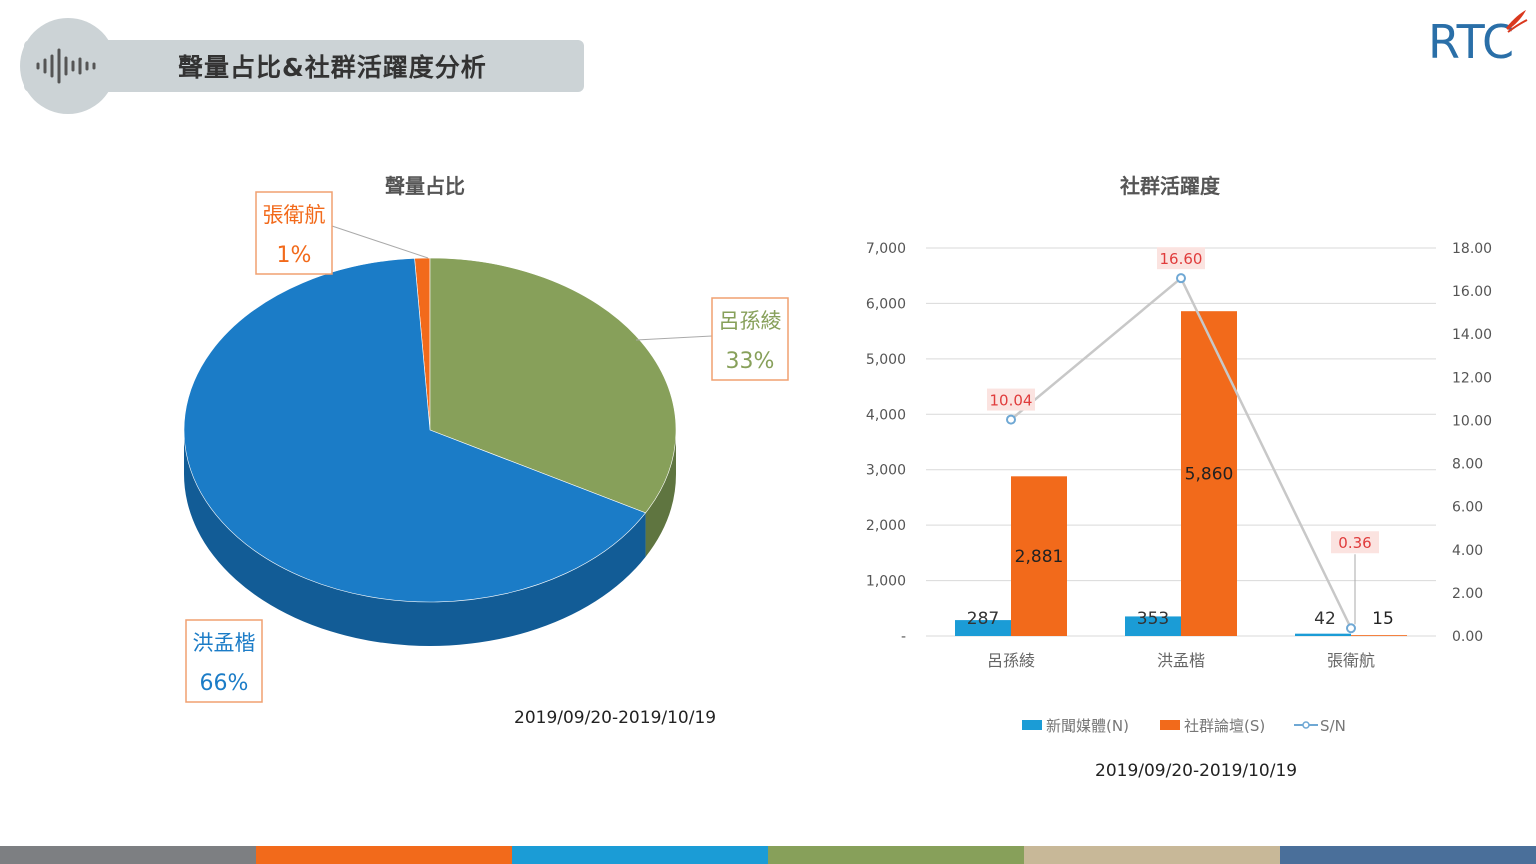 The image size is (1536, 864). Describe the element at coordinates (1196, 771) in the screenshot. I see `combo-date-range: 2019/09/20-2019/10/19` at that location.